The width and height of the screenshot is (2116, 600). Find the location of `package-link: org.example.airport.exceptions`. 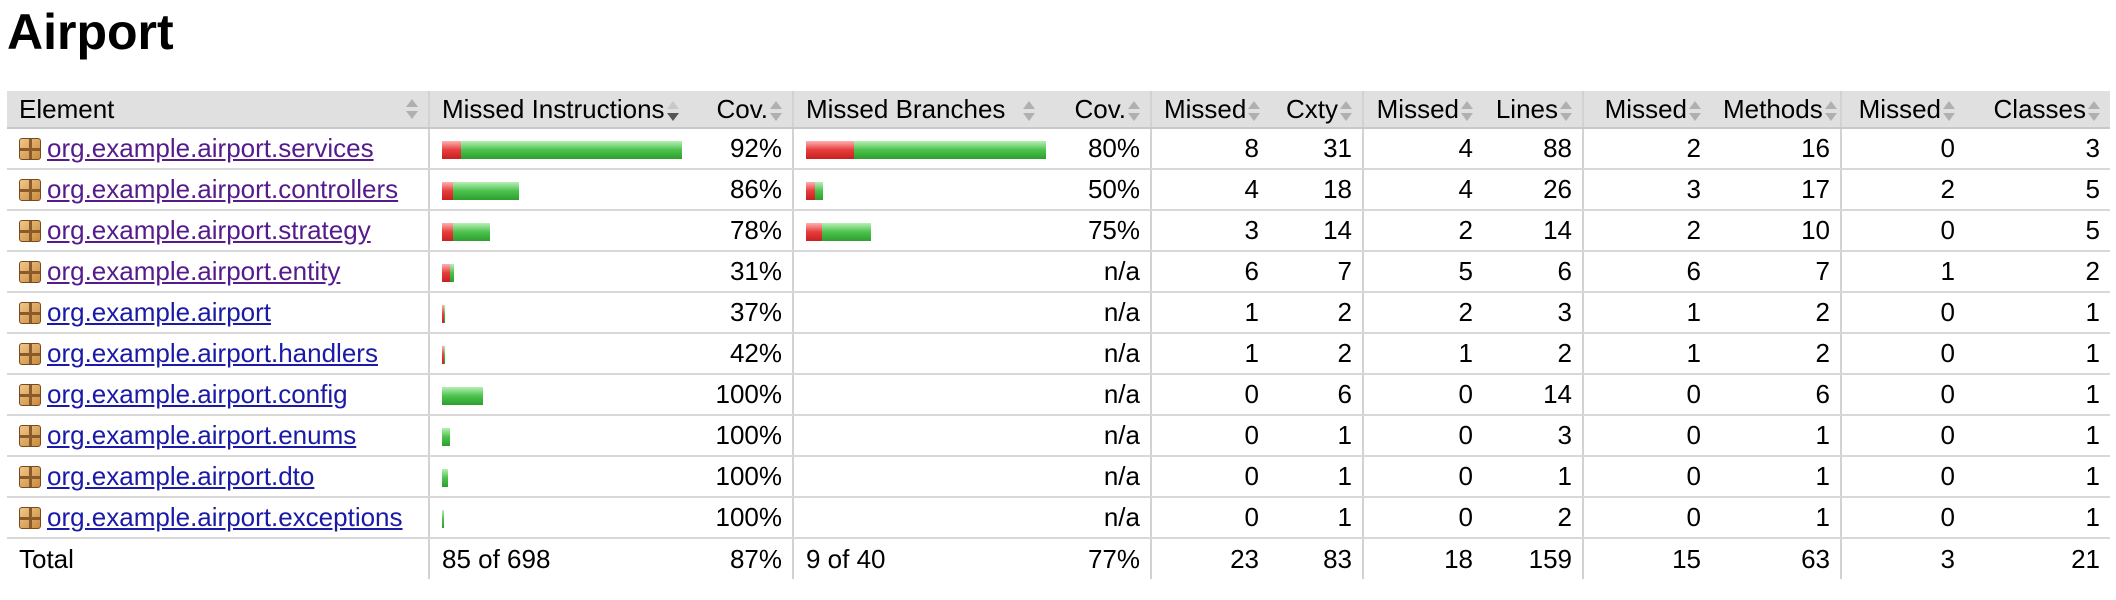

package-link: org.example.airport.exceptions is located at coordinates (225, 517).